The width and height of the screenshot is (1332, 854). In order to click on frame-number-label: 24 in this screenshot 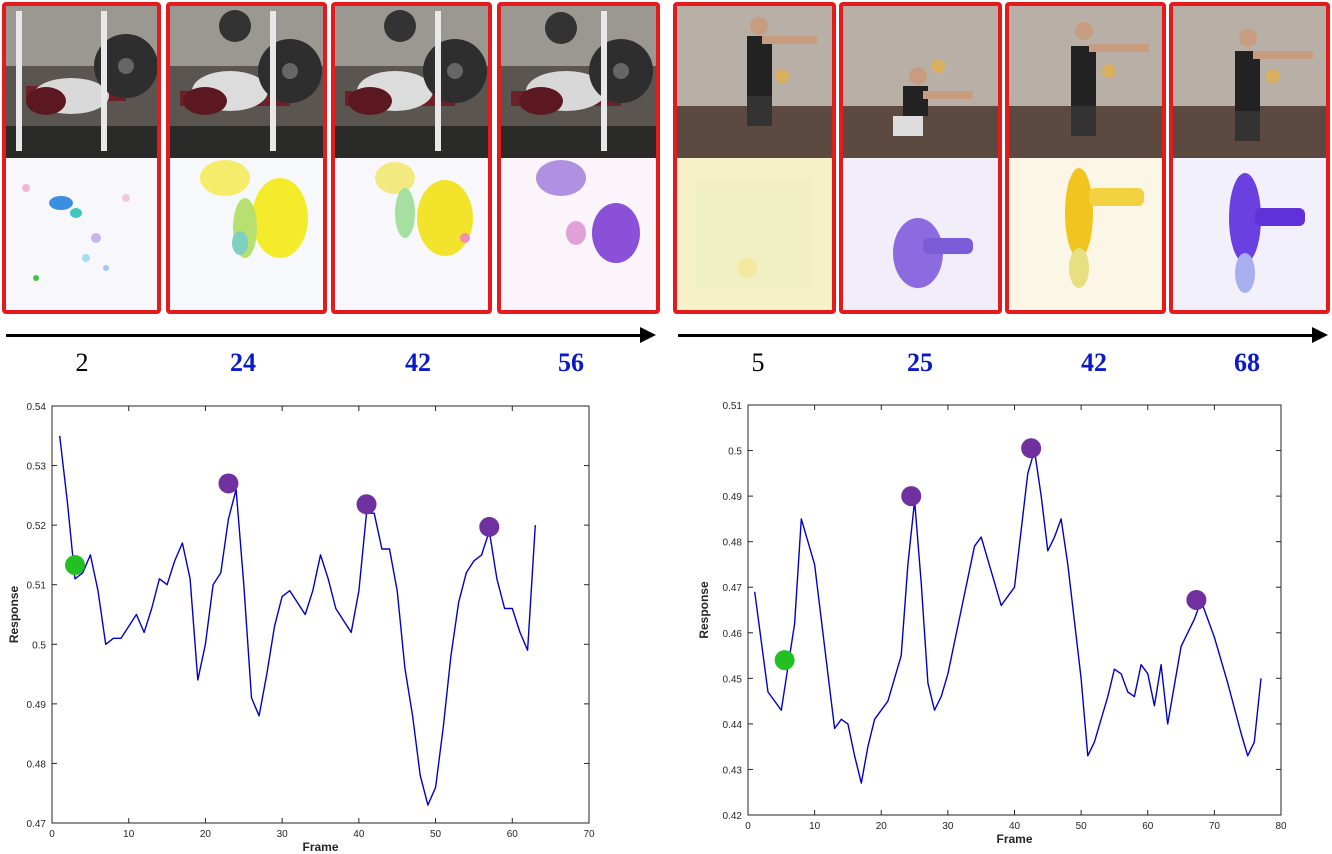, I will do `click(243, 362)`.